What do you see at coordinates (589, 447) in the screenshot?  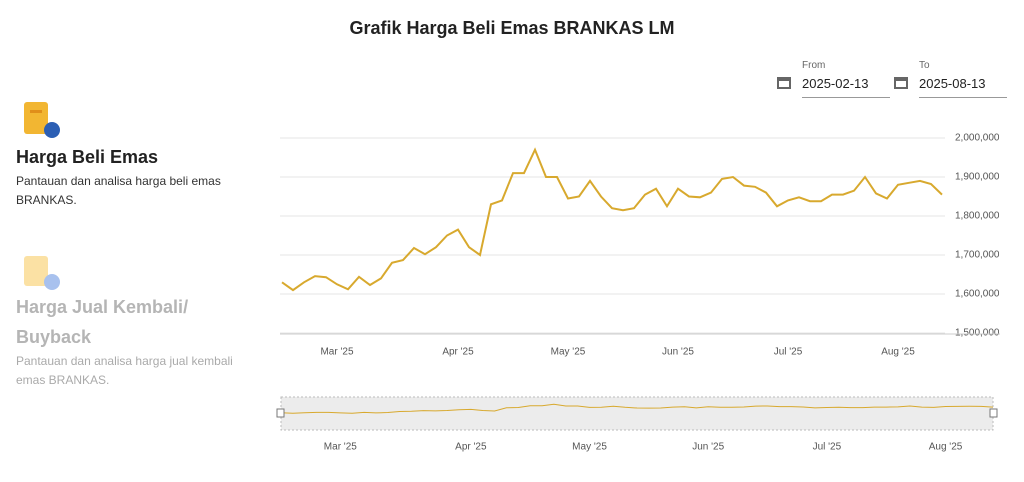 I see `navigator-tick-label: May '25` at bounding box center [589, 447].